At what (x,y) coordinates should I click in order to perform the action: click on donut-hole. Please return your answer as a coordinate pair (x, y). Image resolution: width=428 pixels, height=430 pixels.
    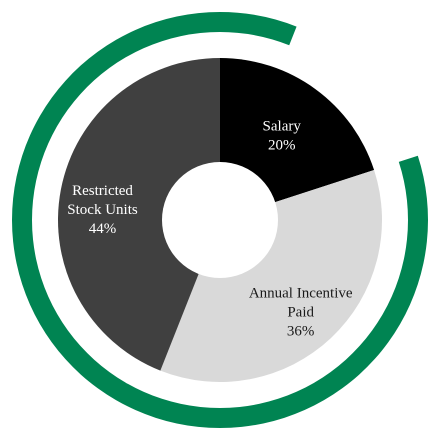
    Looking at the image, I should click on (220, 220).